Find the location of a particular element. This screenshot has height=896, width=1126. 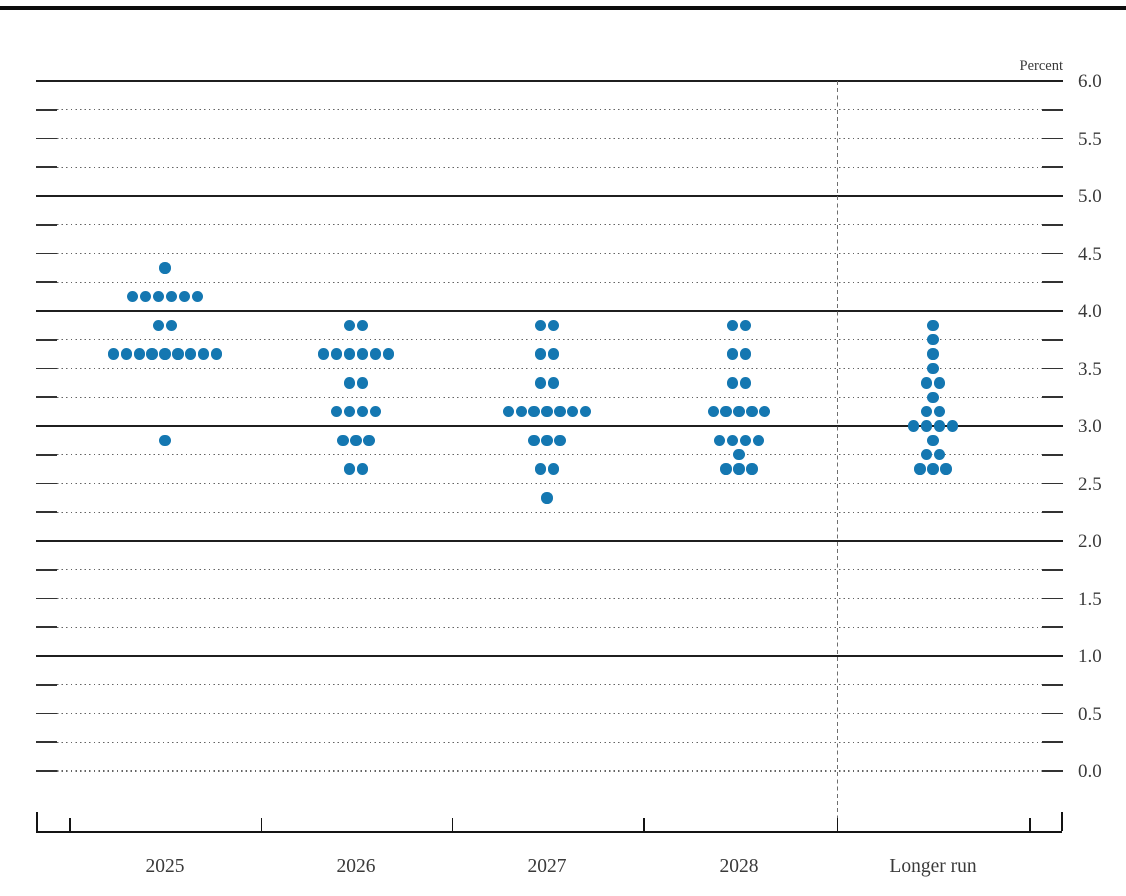

y-axis-label: 1.0 is located at coordinates (1090, 656).